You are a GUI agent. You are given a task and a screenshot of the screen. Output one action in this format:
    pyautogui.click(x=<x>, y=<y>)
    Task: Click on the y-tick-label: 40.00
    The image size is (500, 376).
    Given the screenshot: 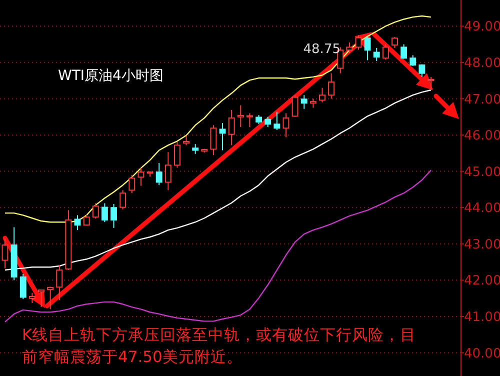 What is the action you would take?
    pyautogui.click(x=482, y=354)
    